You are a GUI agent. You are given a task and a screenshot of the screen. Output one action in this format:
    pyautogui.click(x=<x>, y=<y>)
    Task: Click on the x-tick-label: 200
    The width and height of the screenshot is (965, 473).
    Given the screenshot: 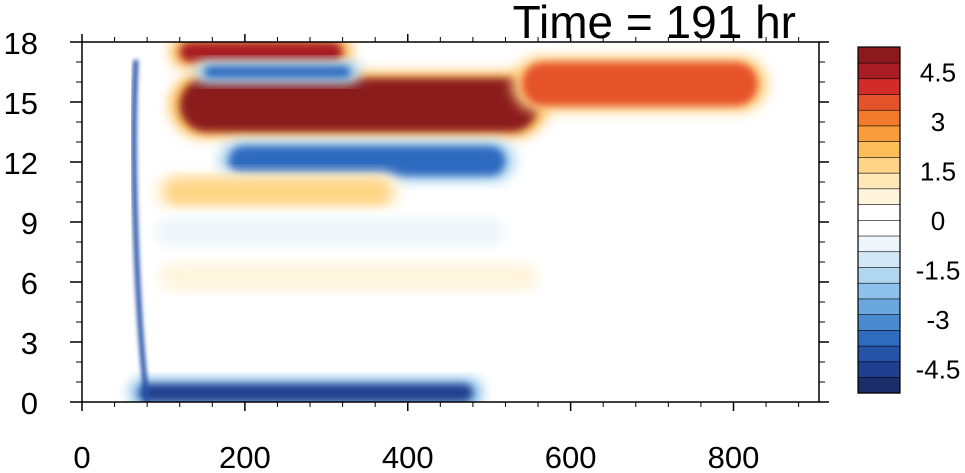 What is the action you would take?
    pyautogui.click(x=245, y=456)
    